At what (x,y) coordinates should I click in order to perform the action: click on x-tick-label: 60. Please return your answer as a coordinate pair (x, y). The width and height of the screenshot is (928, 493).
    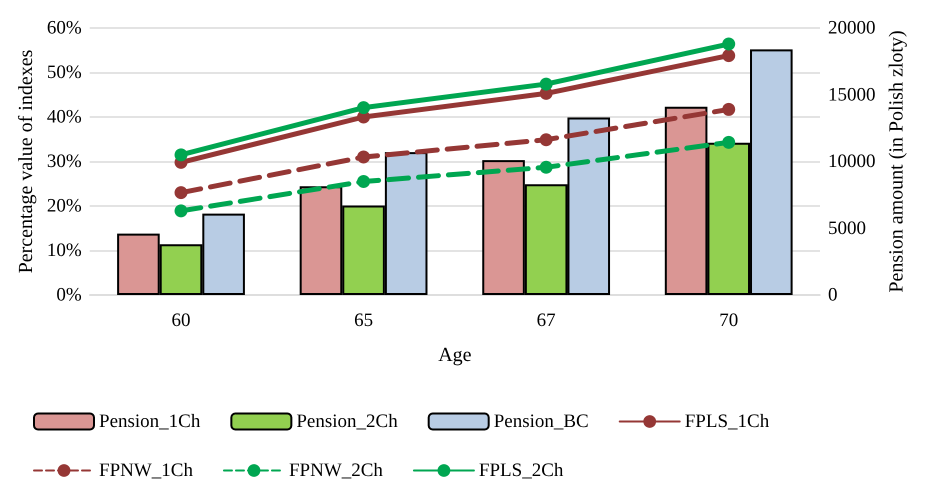
    Looking at the image, I should click on (181, 320).